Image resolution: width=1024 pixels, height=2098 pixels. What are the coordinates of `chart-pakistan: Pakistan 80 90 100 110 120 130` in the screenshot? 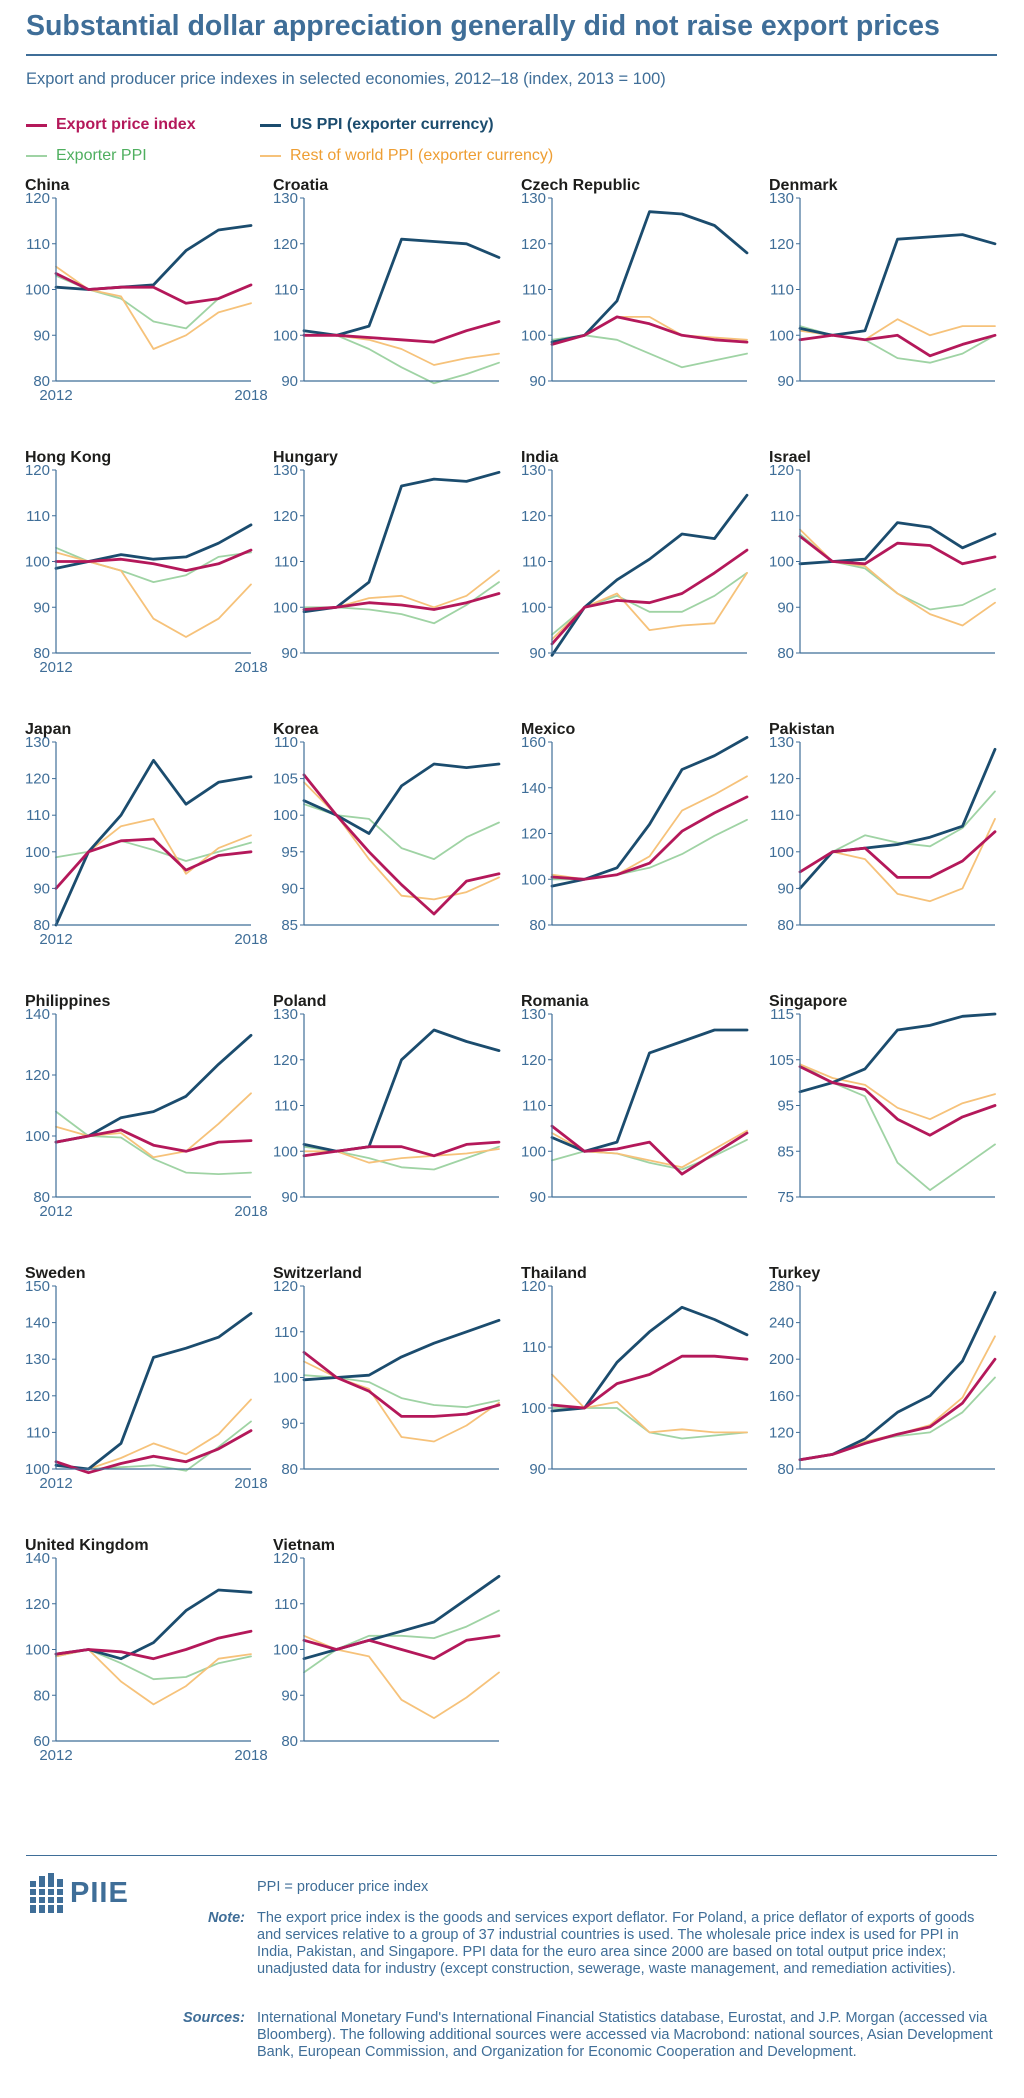 It's located at (883, 827).